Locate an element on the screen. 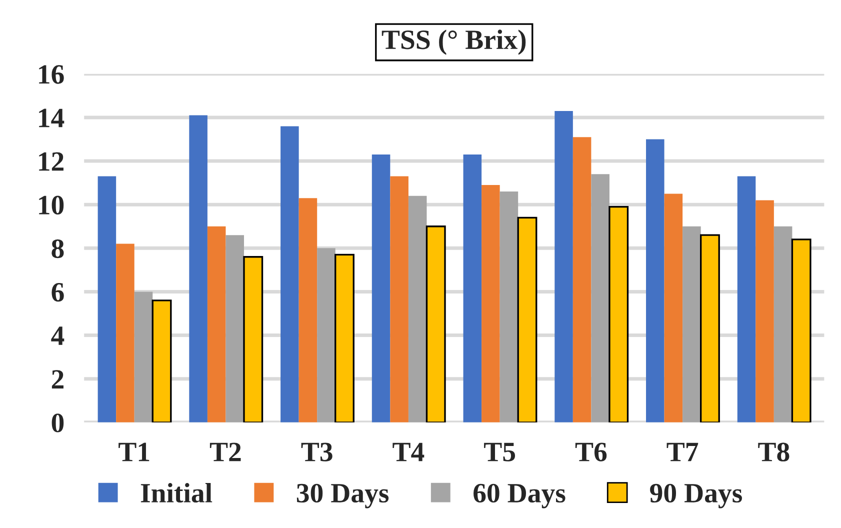 Image resolution: width=841 pixels, height=528 pixels. legend-label: 60 Days is located at coordinates (520, 496).